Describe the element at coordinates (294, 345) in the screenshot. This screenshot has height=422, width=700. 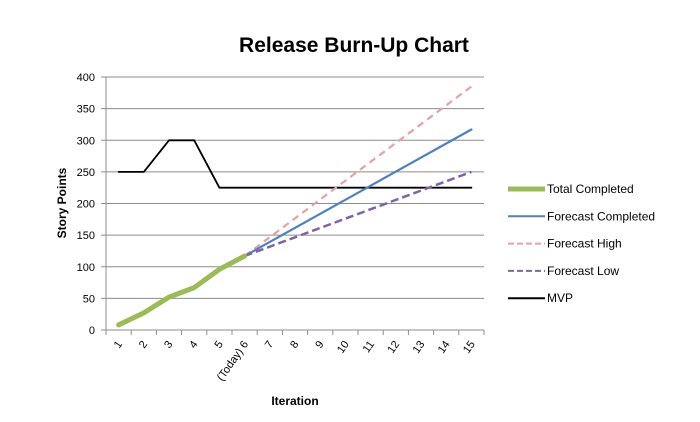
I see `x-tick-label: 8` at that location.